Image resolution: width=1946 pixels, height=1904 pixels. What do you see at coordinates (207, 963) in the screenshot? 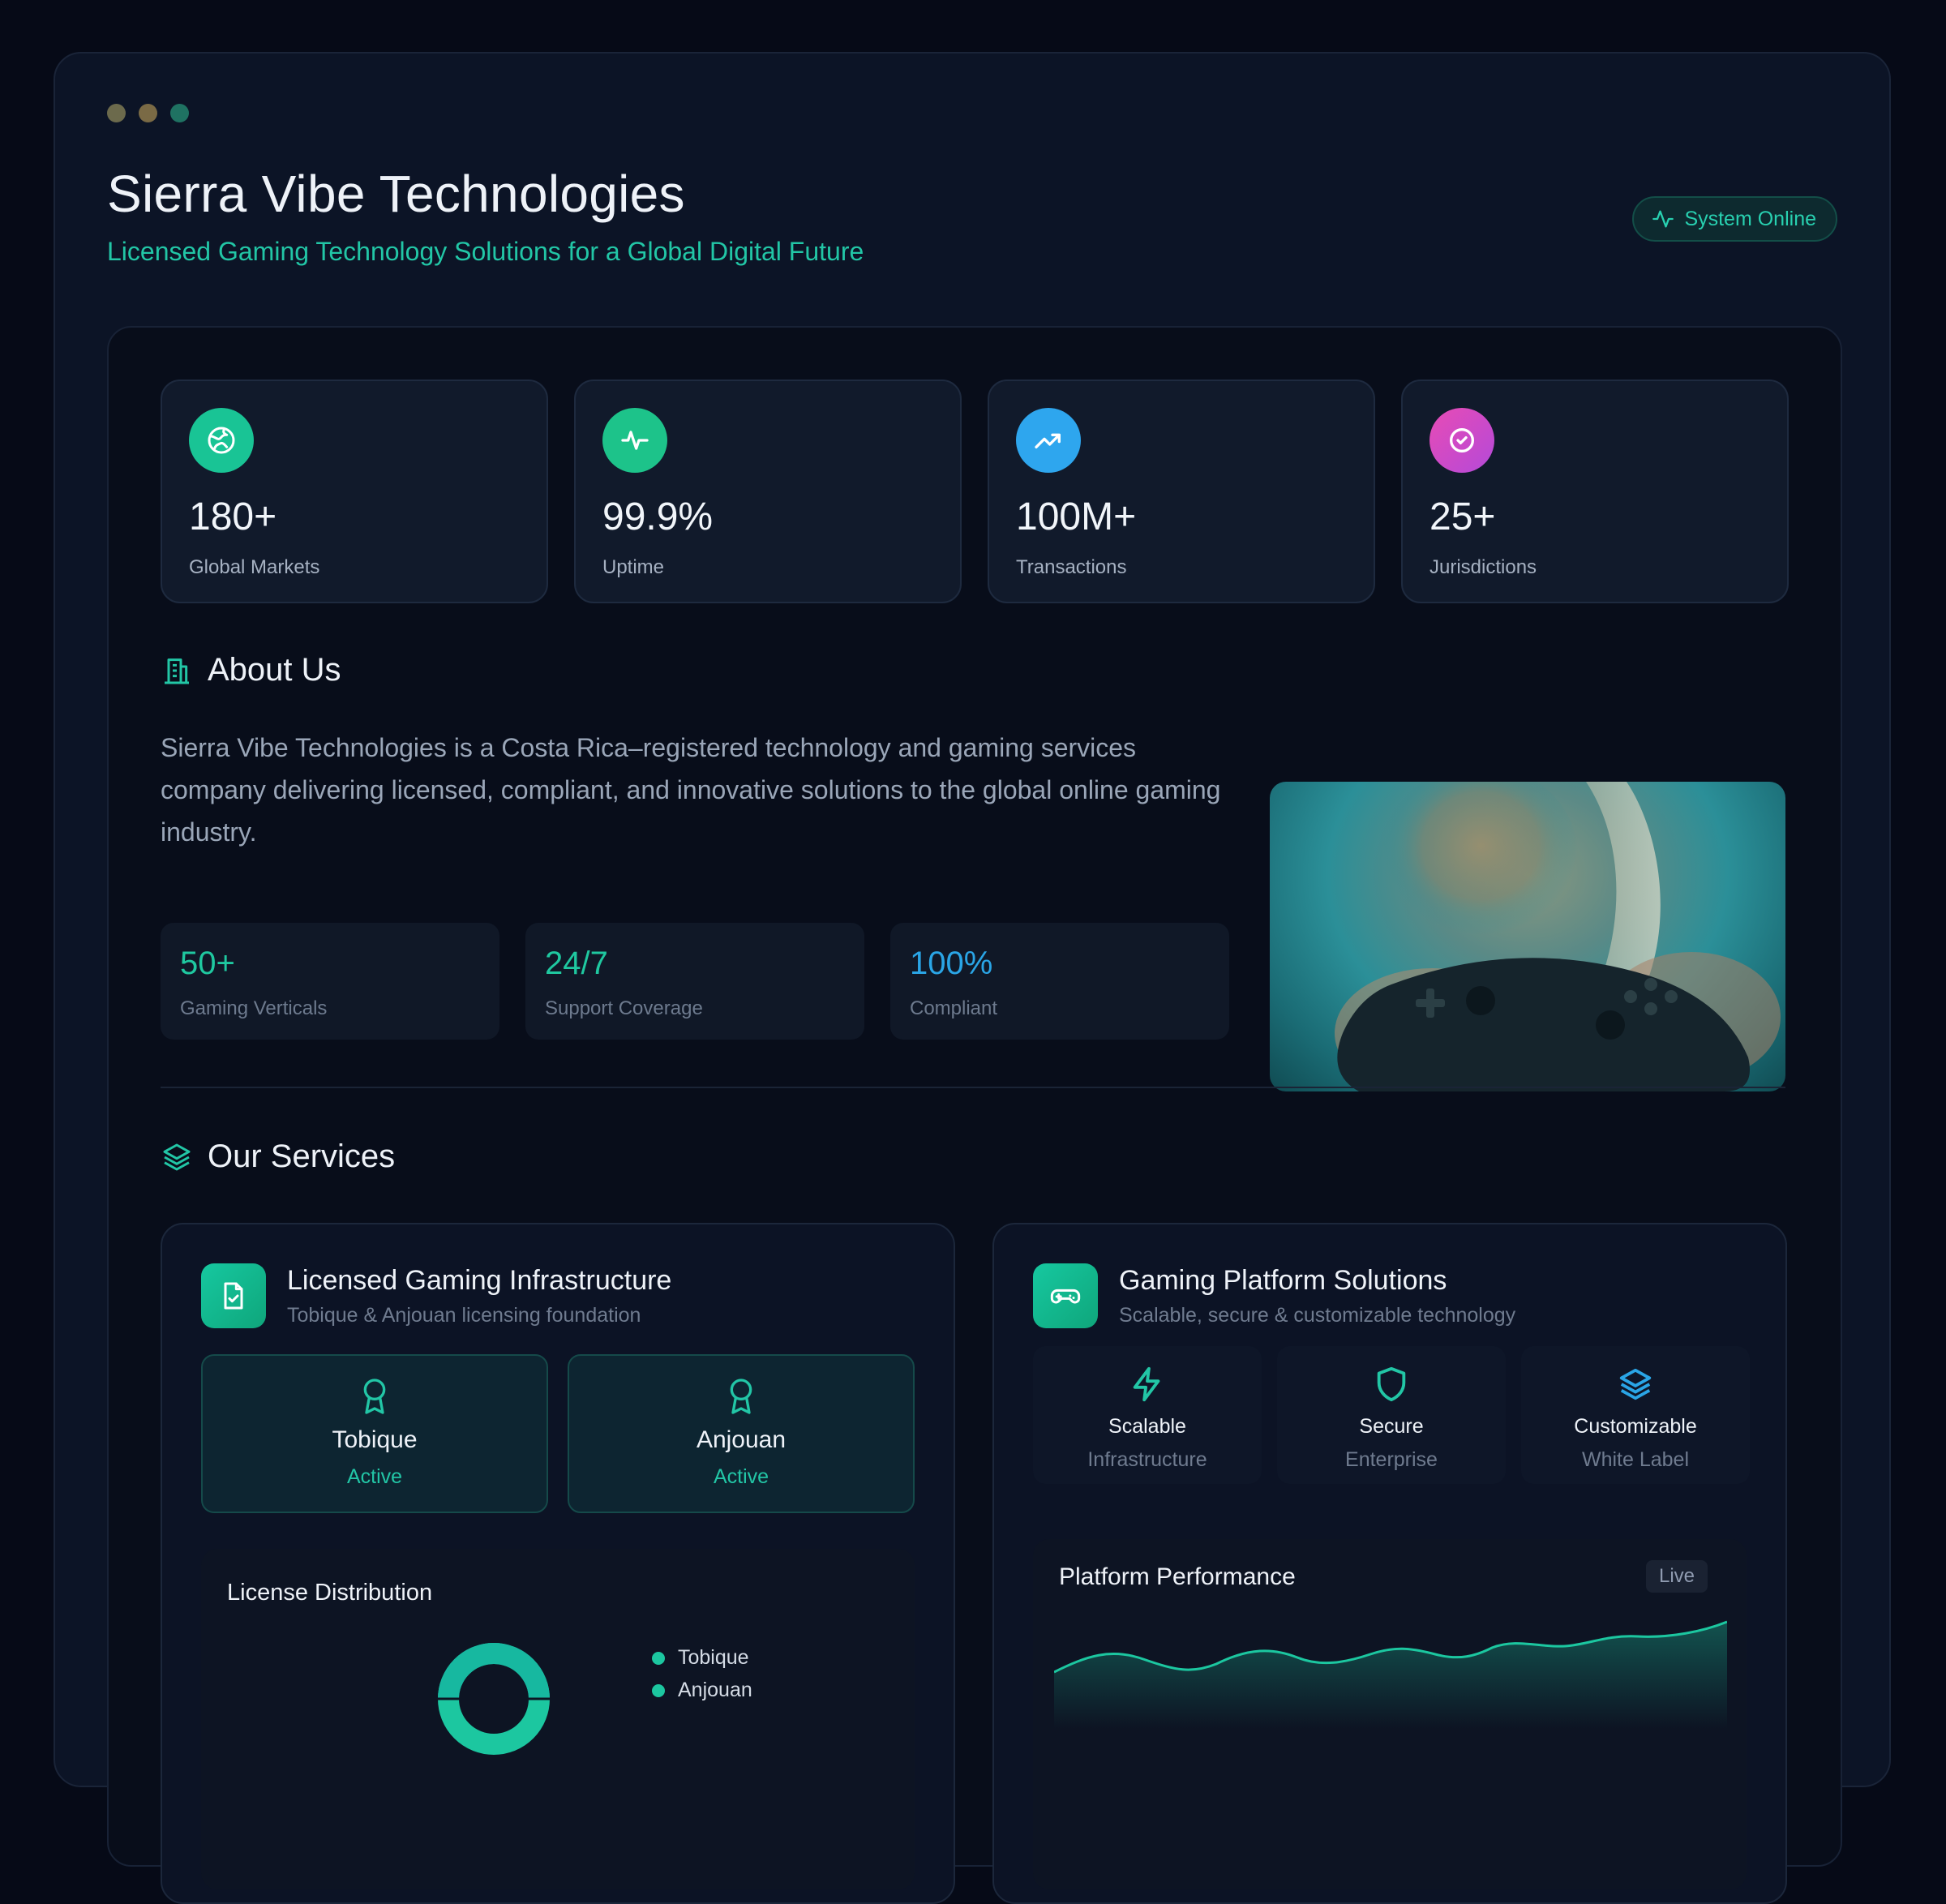
I see `metric-value: 50+` at bounding box center [207, 963].